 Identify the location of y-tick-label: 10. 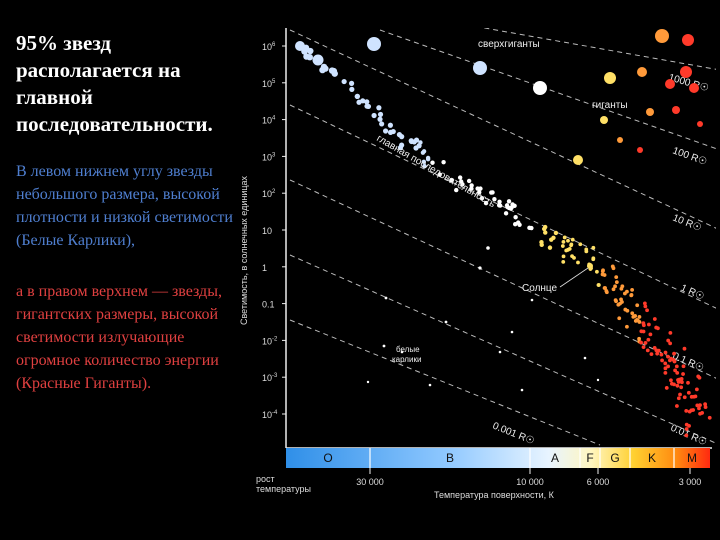
(267, 231).